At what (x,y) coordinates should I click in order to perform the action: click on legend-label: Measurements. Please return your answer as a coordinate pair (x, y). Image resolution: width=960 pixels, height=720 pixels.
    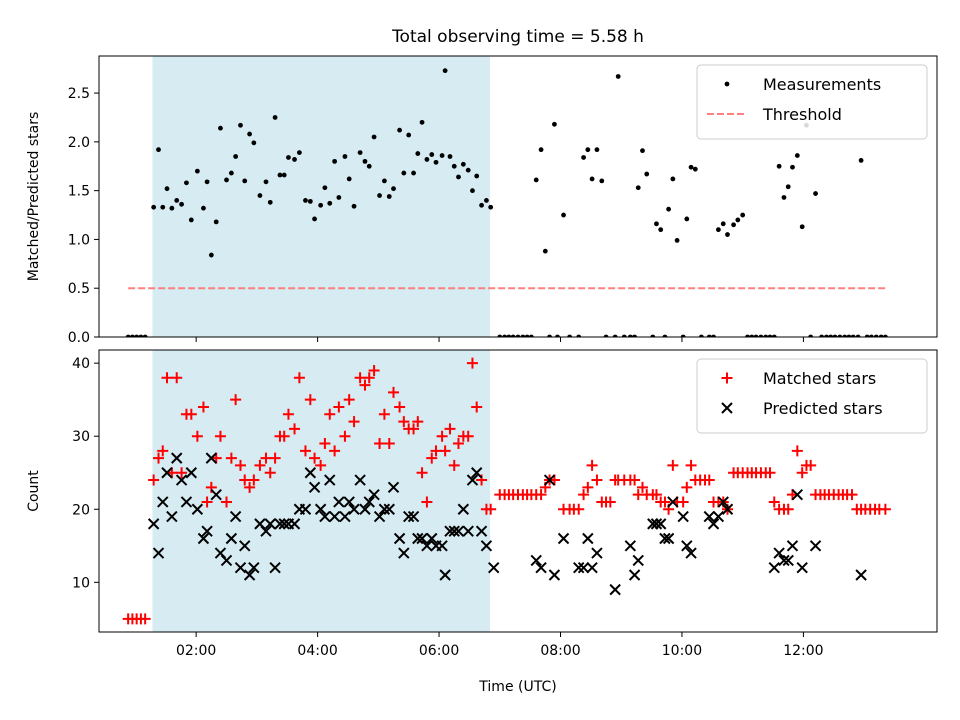
    Looking at the image, I should click on (822, 84).